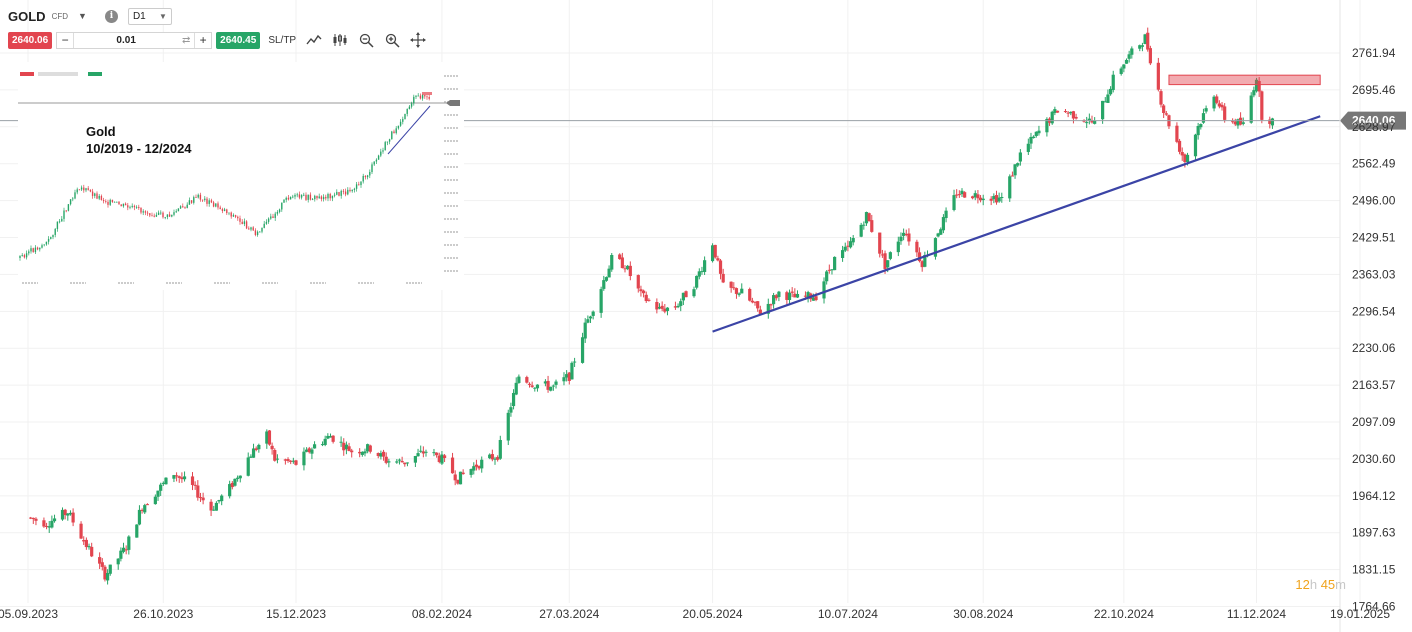 This screenshot has width=1412, height=632. Describe the element at coordinates (203, 39) in the screenshot. I see `increase-volume-button: +` at that location.